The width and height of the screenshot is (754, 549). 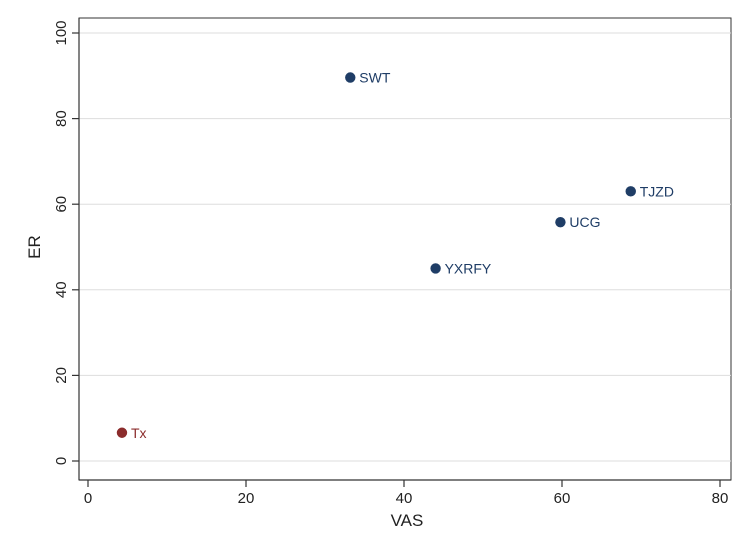 What do you see at coordinates (61, 32) in the screenshot?
I see `y-tick-label: 100` at bounding box center [61, 32].